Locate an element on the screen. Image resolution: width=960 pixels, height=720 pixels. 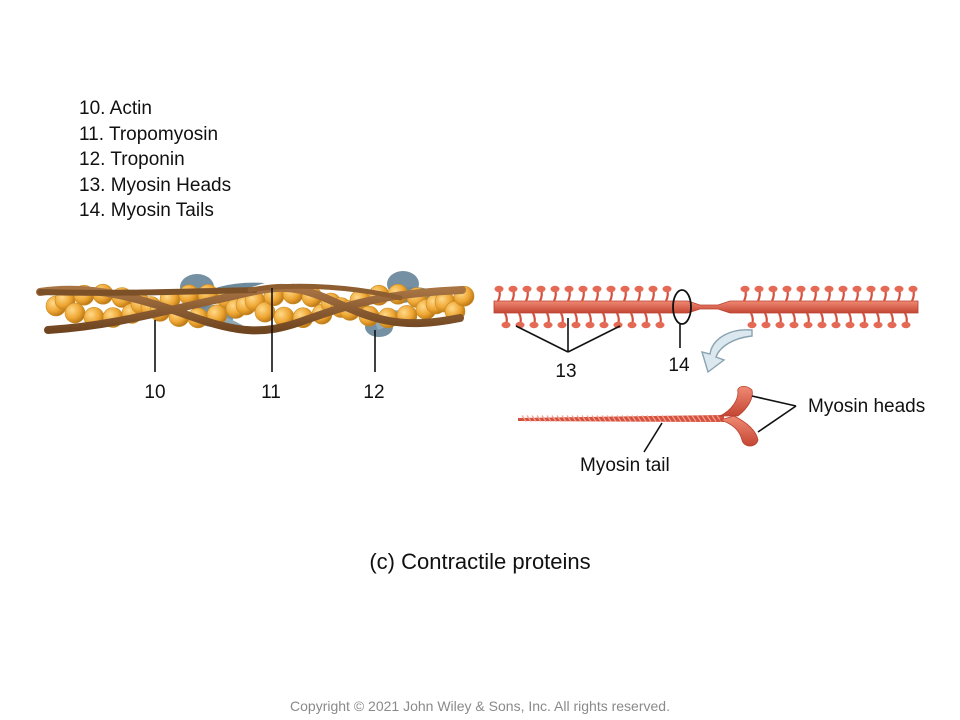
thick-filament is located at coordinates (706, 307).